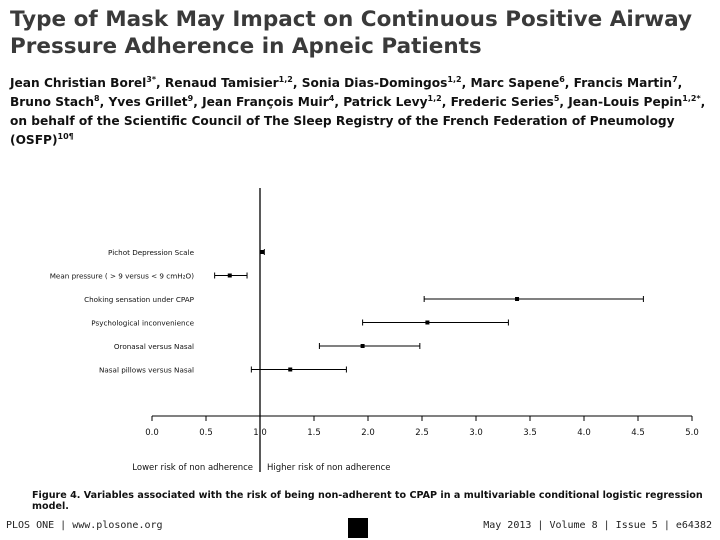 The width and height of the screenshot is (720, 540). I want to click on author-name: Renaud Tamisier, so click(221, 83).